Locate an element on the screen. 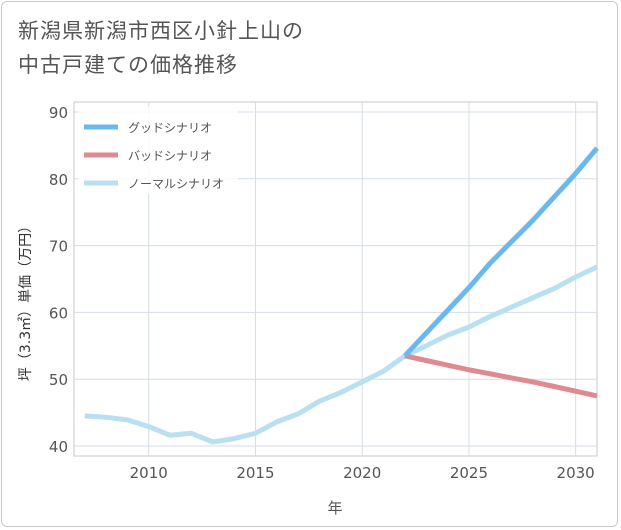  chart-title: 新潟県新潟市西区小針上山の 中古戸建ての価格推移 is located at coordinates (161, 48).